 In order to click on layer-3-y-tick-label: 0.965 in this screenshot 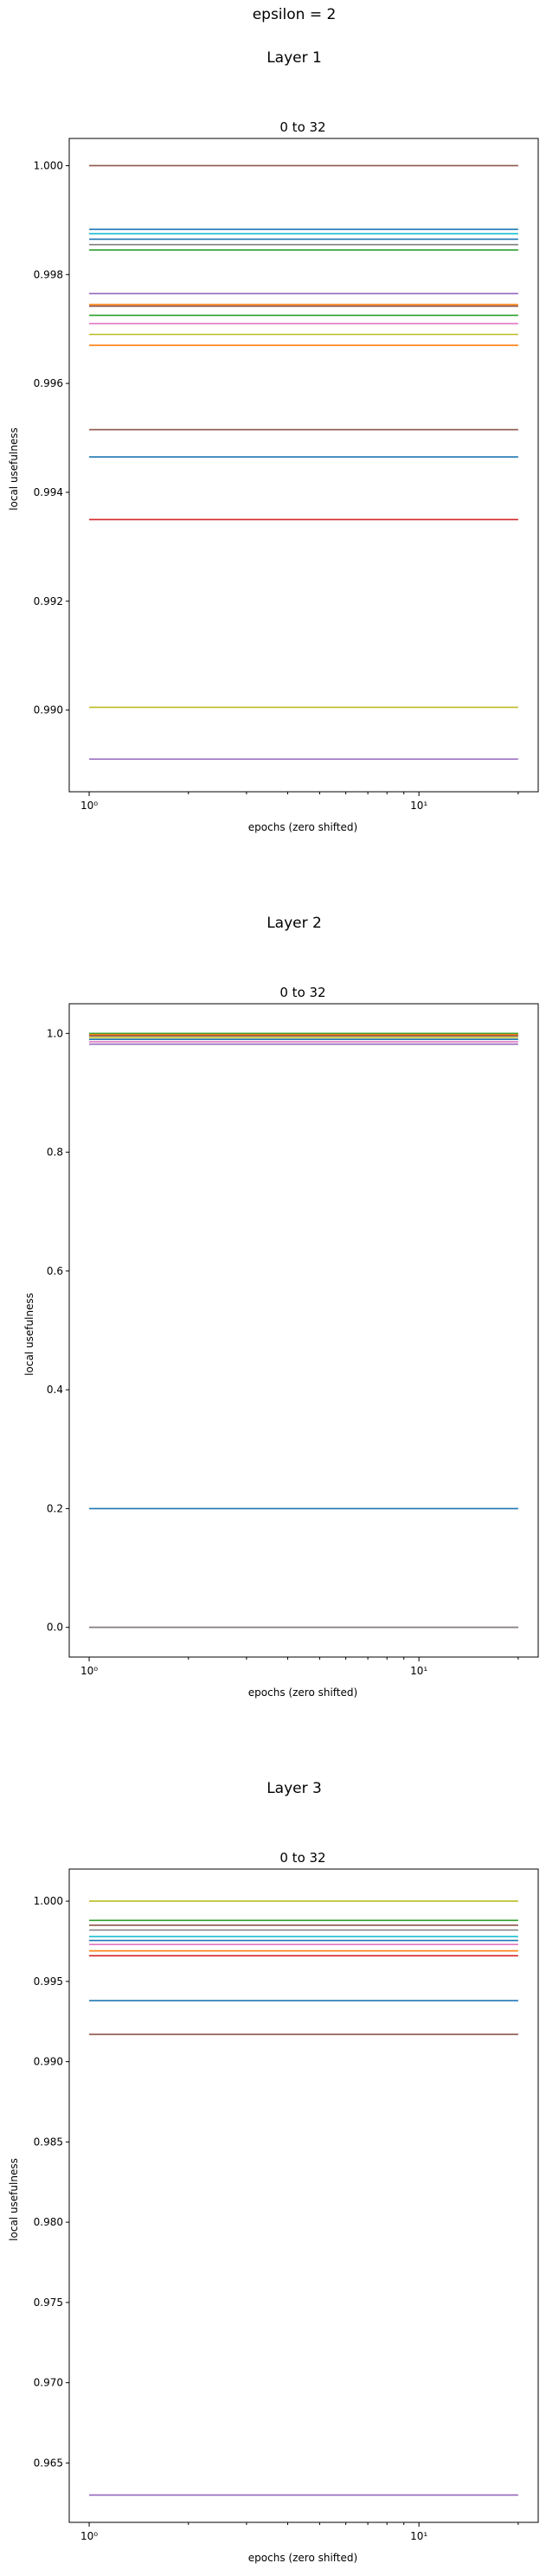, I will do `click(48, 2463)`.